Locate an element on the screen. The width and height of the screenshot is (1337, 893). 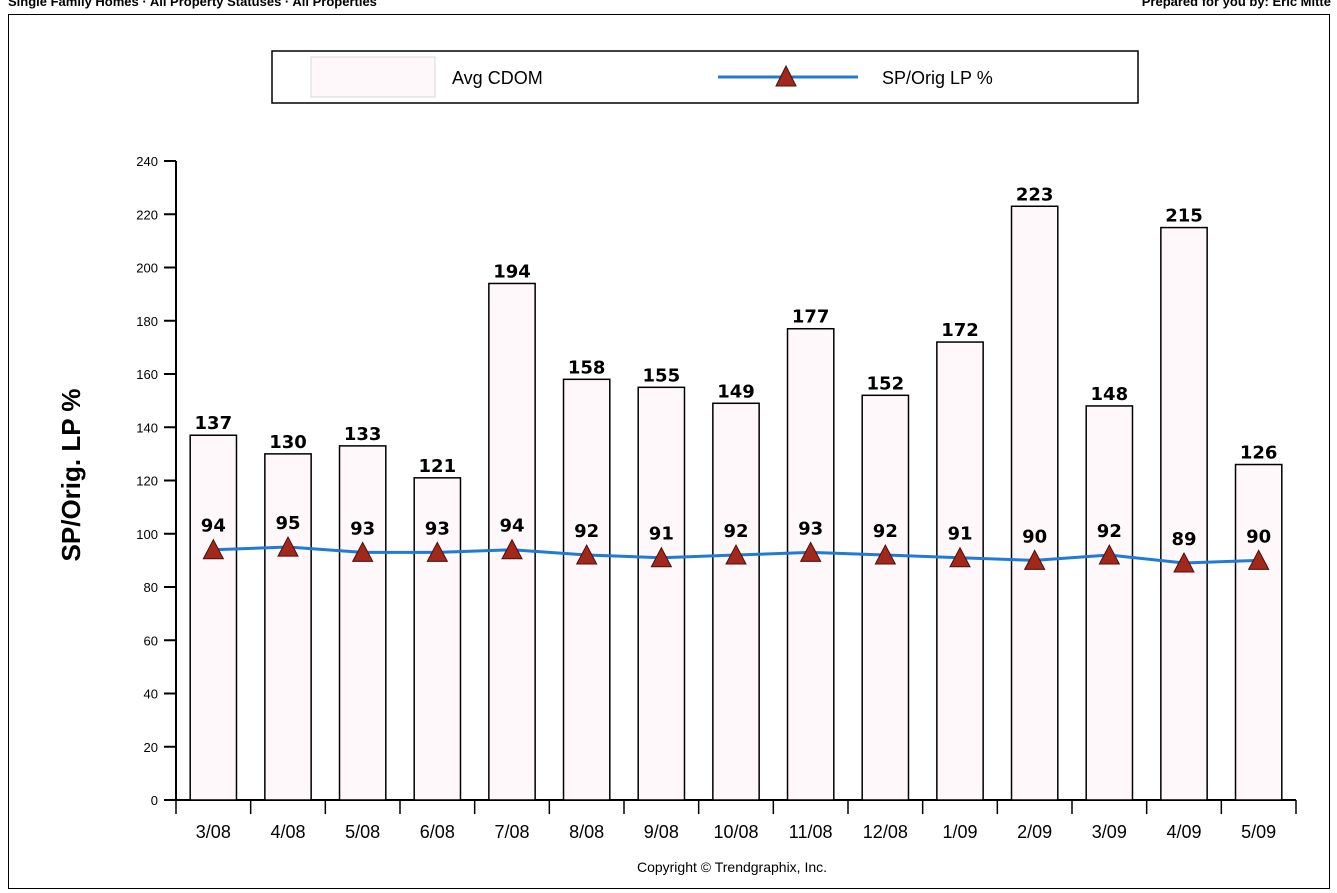
x-tick-label: 2/09 is located at coordinates (1034, 832).